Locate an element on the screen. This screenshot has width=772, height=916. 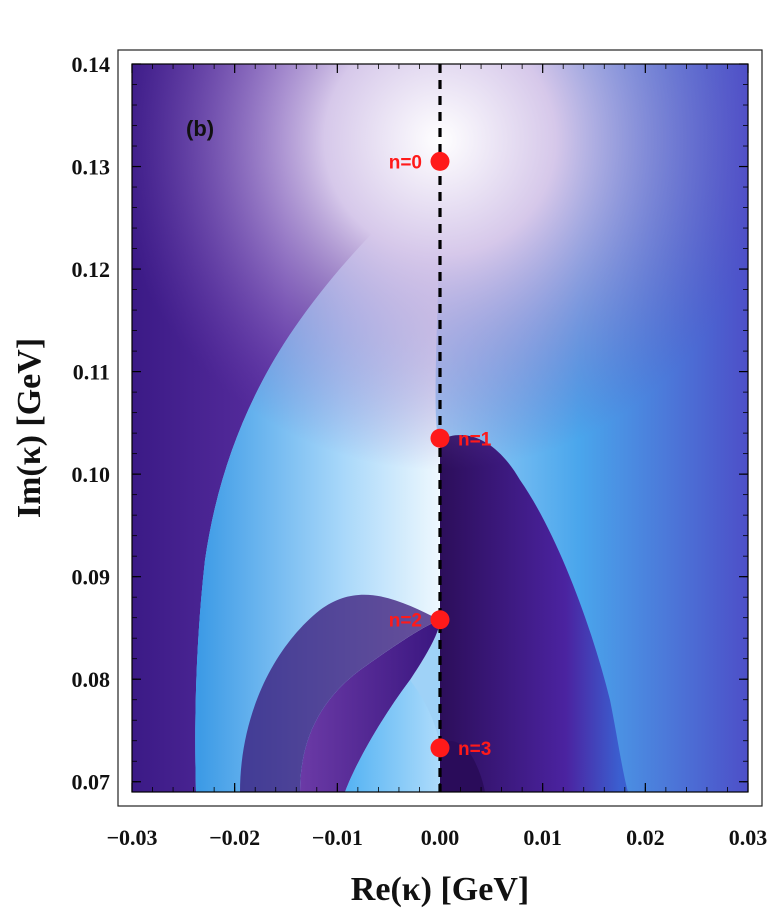
x-tick-labels: −0.03 −0.02 −0.01 0.00 0.01 0.02 0.03 is located at coordinates (436, 837).